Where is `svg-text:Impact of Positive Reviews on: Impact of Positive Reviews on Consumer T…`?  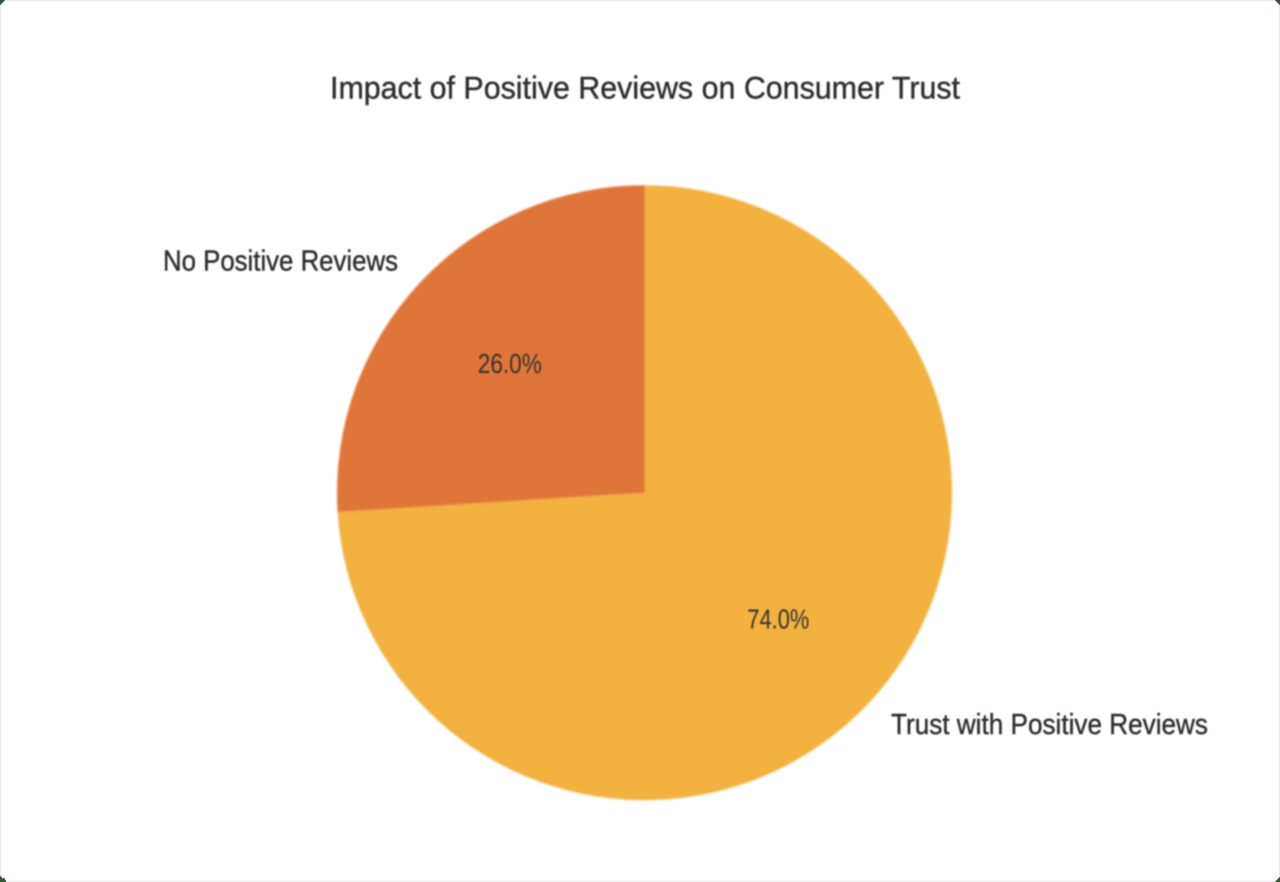
svg-text:Impact of Positive Reviews on: Impact of Positive Reviews on Consumer T… is located at coordinates (645, 87).